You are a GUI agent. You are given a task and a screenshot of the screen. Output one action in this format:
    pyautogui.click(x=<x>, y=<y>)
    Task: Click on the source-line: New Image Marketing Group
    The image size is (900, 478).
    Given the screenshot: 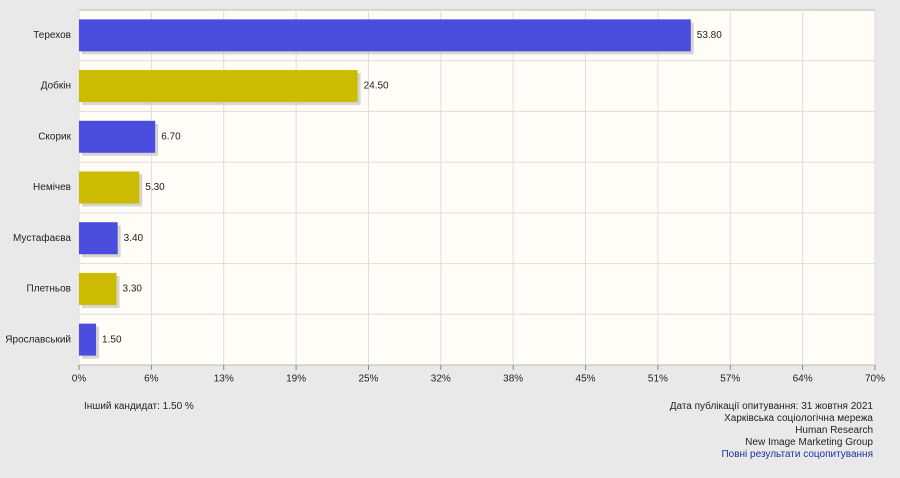 What is the action you would take?
    pyautogui.click(x=809, y=442)
    